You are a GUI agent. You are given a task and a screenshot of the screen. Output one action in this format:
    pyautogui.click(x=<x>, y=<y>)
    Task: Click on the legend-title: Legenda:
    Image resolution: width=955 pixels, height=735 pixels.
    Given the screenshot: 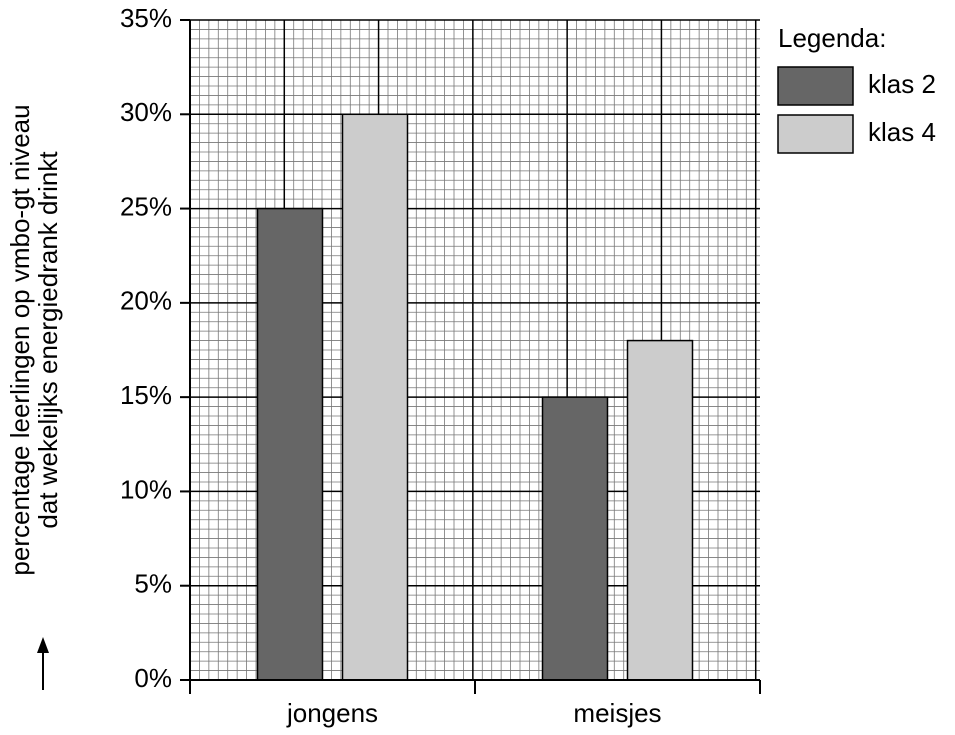 What is the action you would take?
    pyautogui.click(x=832, y=38)
    